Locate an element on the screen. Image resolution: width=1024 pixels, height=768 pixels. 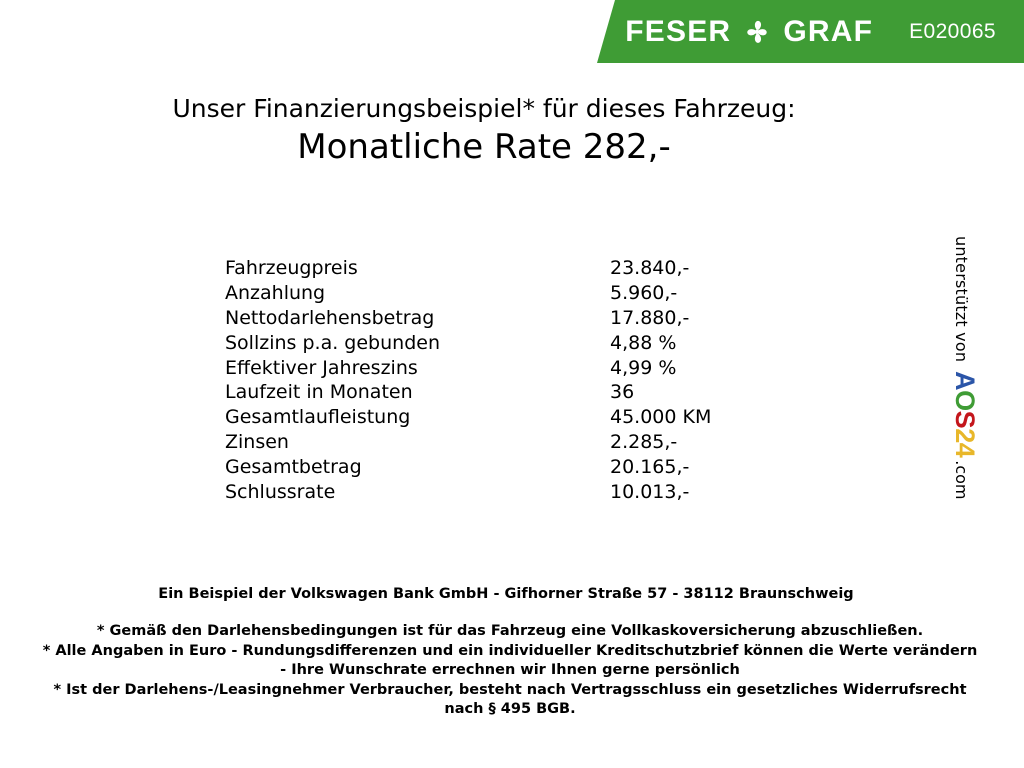
finance-value: 45.000 KM is located at coordinates (661, 417).